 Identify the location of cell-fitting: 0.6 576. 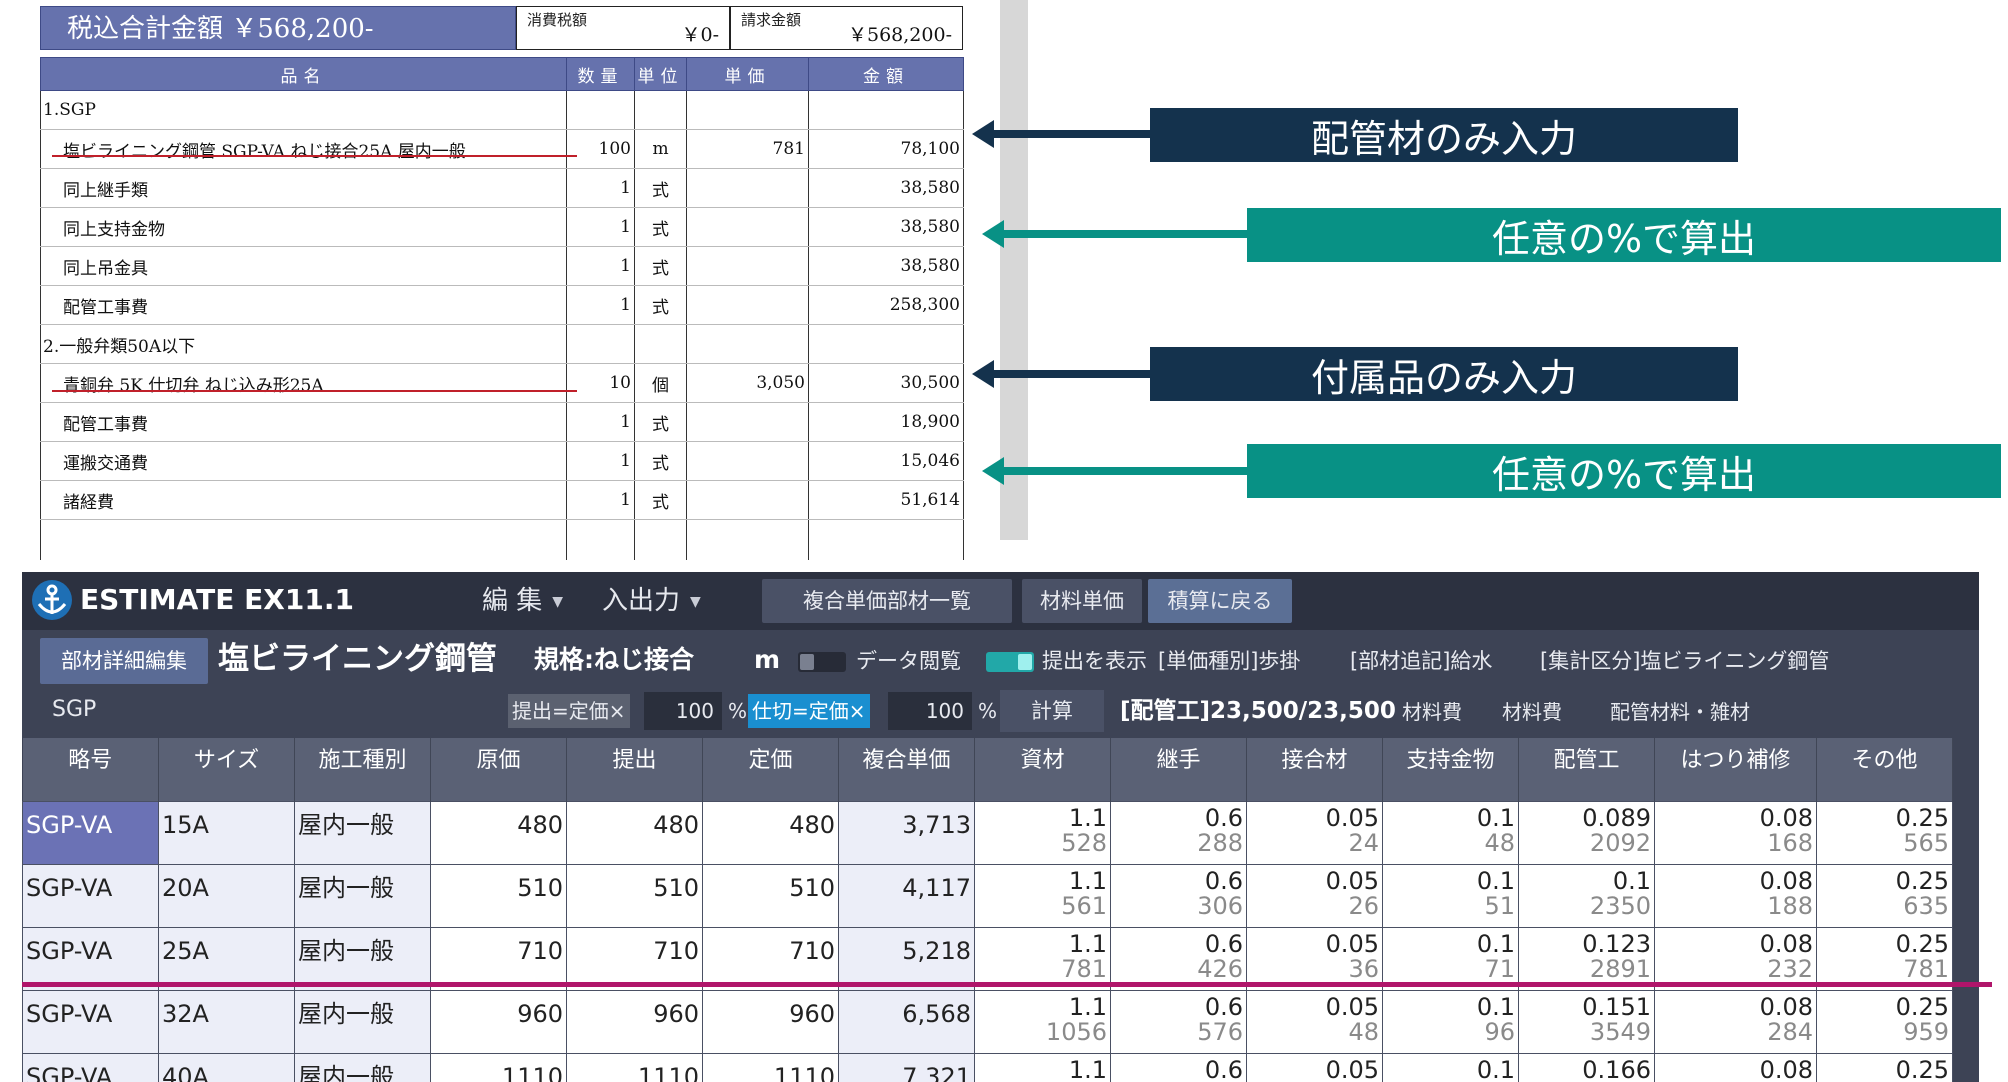
(1178, 1022).